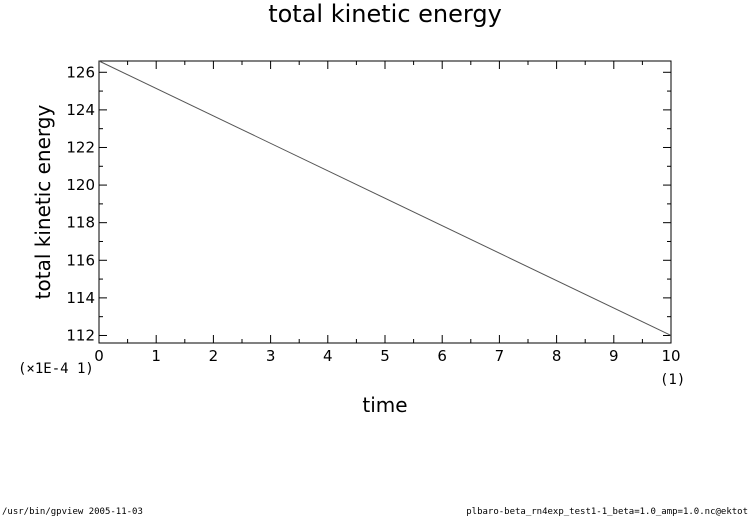 This screenshot has height=517, width=750. Describe the element at coordinates (80, 335) in the screenshot. I see `y-tick-label: 112` at that location.